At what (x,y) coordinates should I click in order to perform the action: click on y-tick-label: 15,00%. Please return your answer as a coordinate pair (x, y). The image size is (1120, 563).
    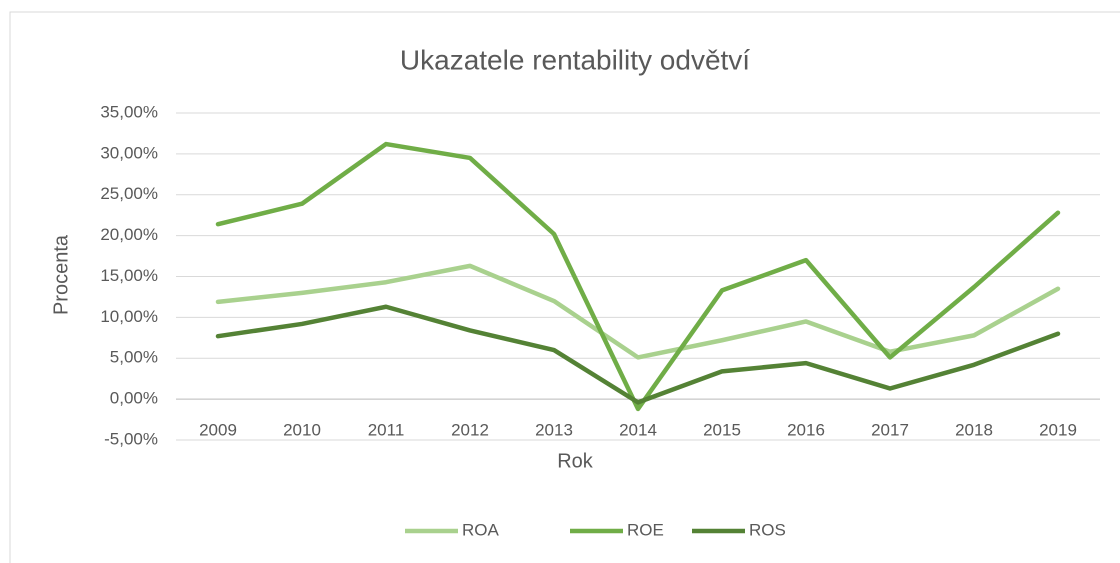
    Looking at the image, I should click on (129, 275).